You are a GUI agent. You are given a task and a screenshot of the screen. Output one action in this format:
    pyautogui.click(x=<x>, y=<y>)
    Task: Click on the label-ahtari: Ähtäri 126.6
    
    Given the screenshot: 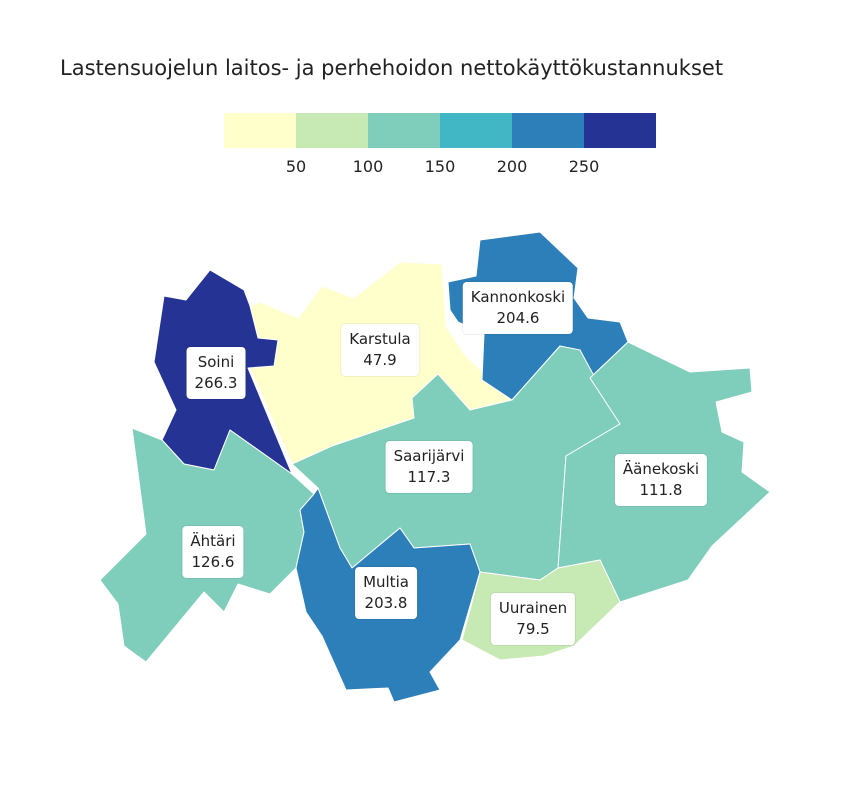 What is the action you would take?
    pyautogui.click(x=213, y=552)
    